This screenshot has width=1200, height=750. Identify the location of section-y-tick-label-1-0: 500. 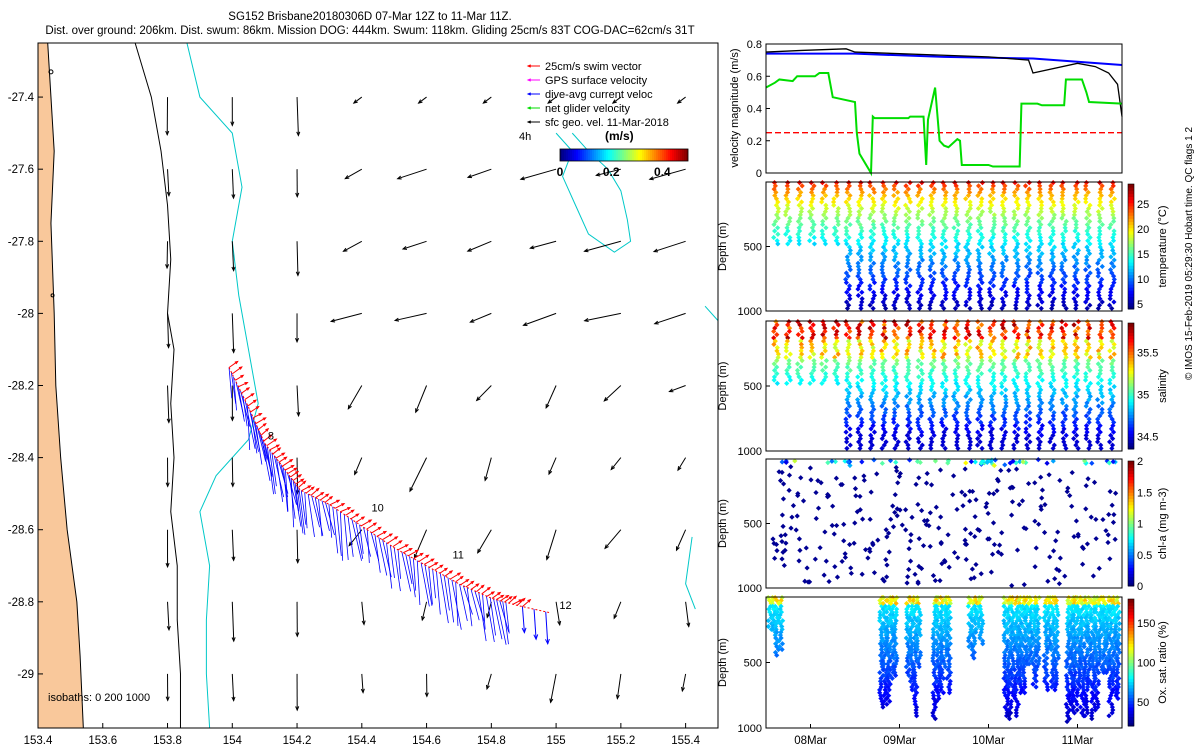
(753, 387).